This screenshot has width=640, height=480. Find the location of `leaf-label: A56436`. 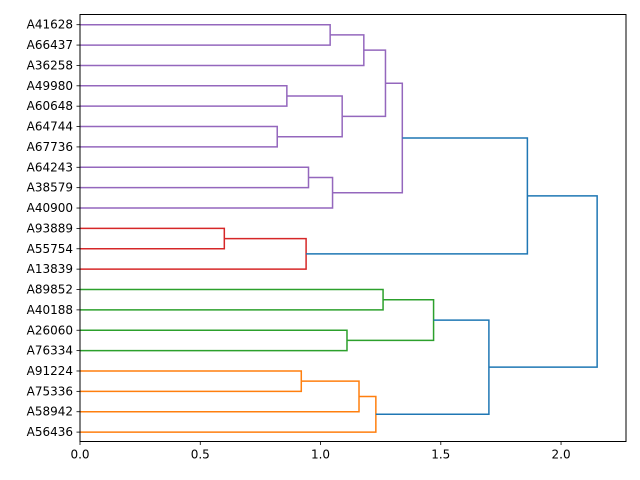

leaf-label: A56436 is located at coordinates (50, 432).